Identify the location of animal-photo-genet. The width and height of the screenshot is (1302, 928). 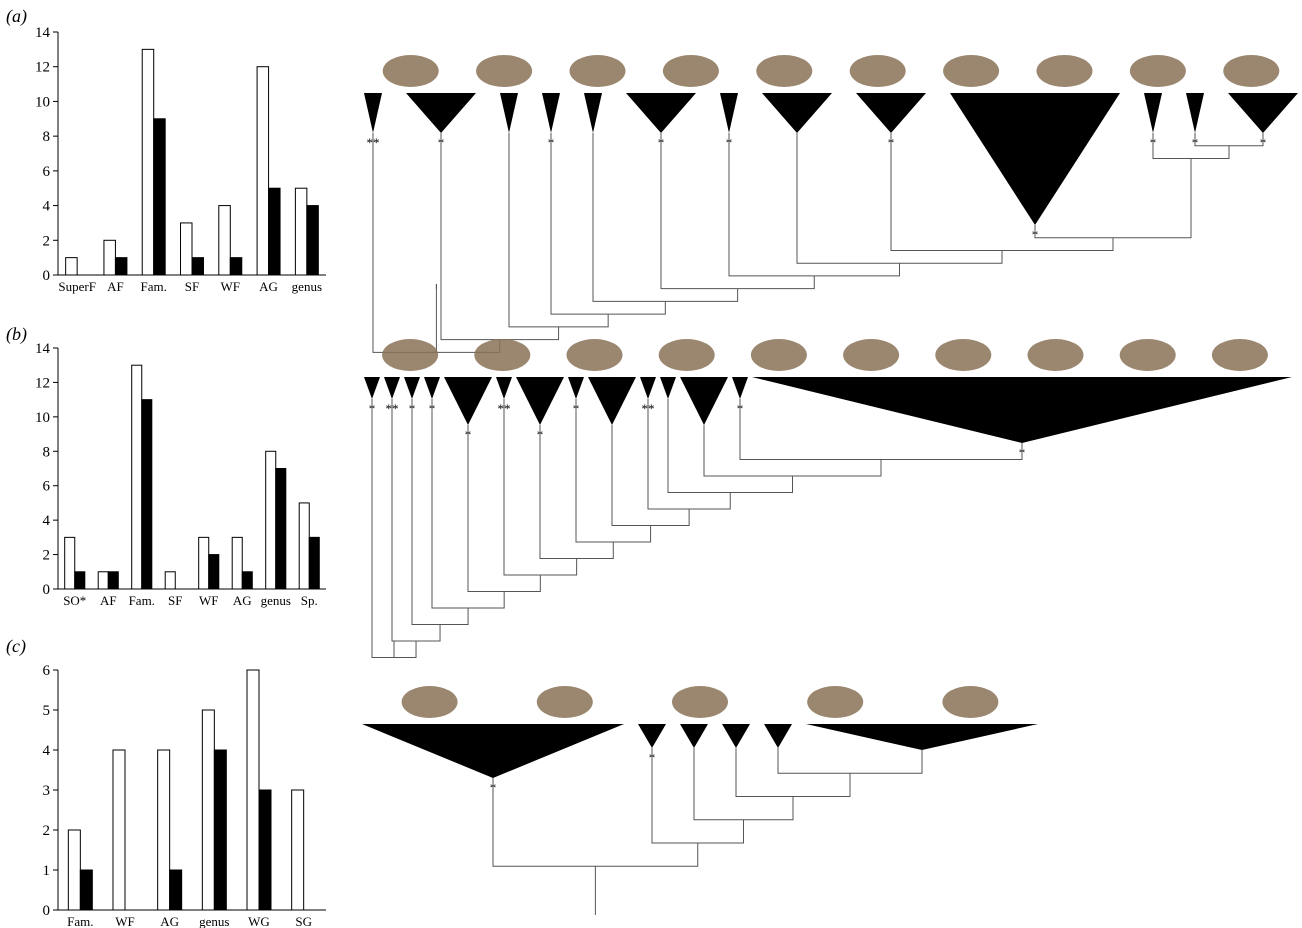
(597, 71).